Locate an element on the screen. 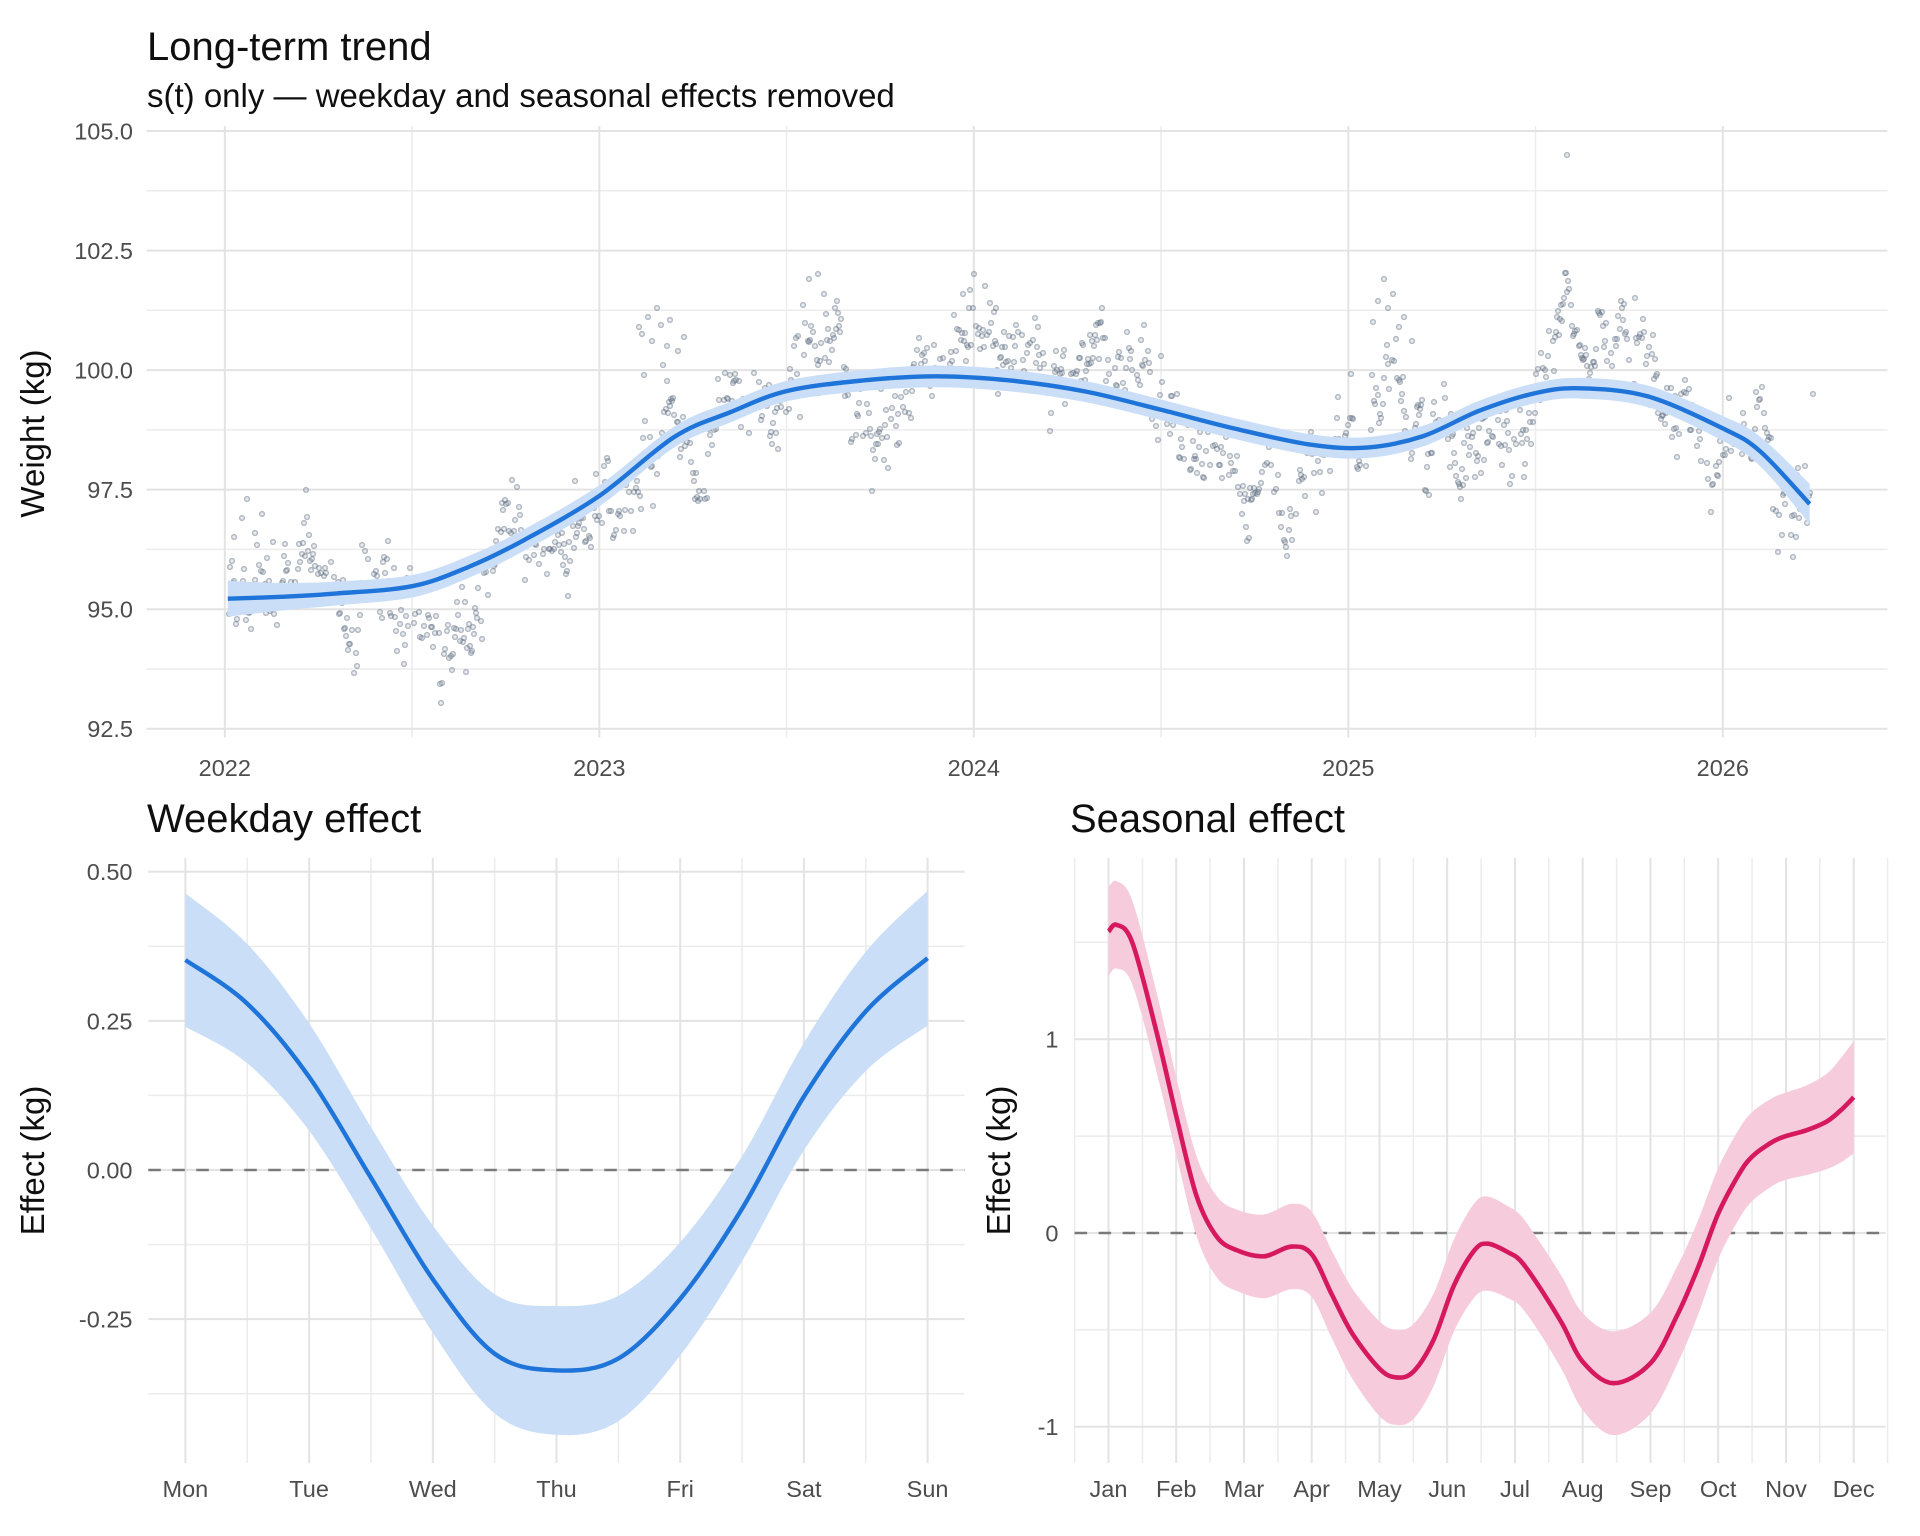  svg-text: 0.50 is located at coordinates (110, 872).